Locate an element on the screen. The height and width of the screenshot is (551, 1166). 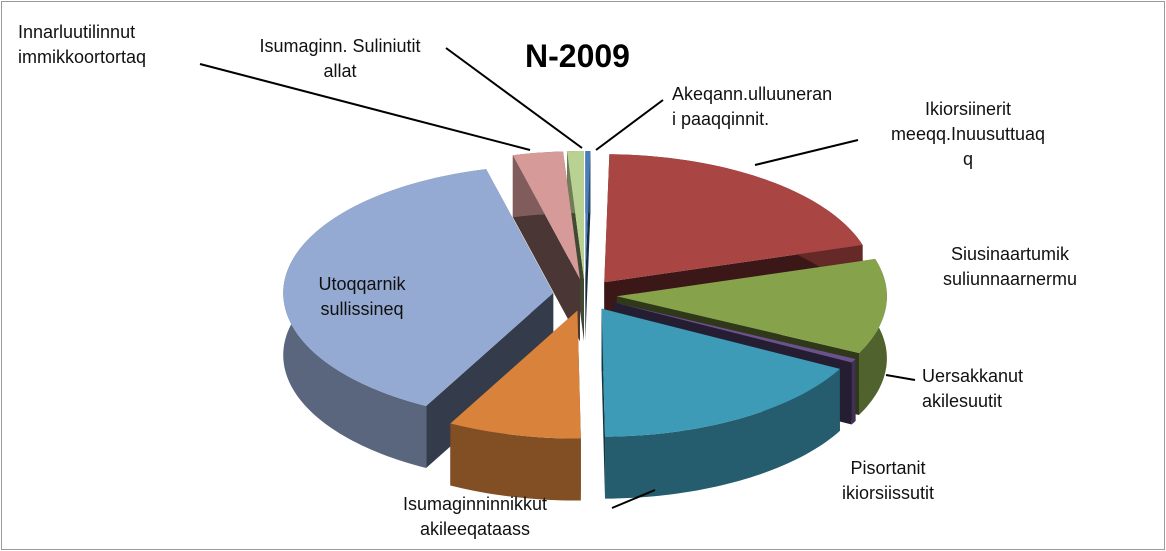
chart-title: N-2009 is located at coordinates (577, 56).